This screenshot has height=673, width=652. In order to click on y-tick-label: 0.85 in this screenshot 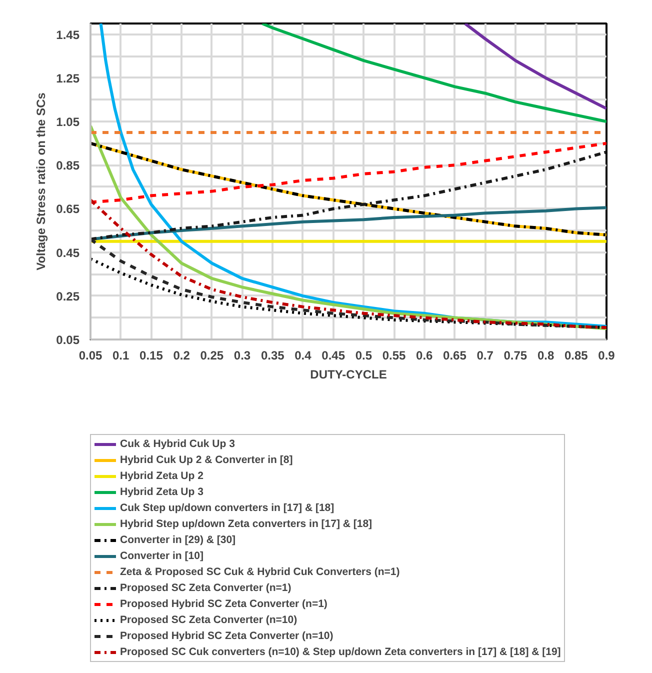, I will do `click(68, 165)`.